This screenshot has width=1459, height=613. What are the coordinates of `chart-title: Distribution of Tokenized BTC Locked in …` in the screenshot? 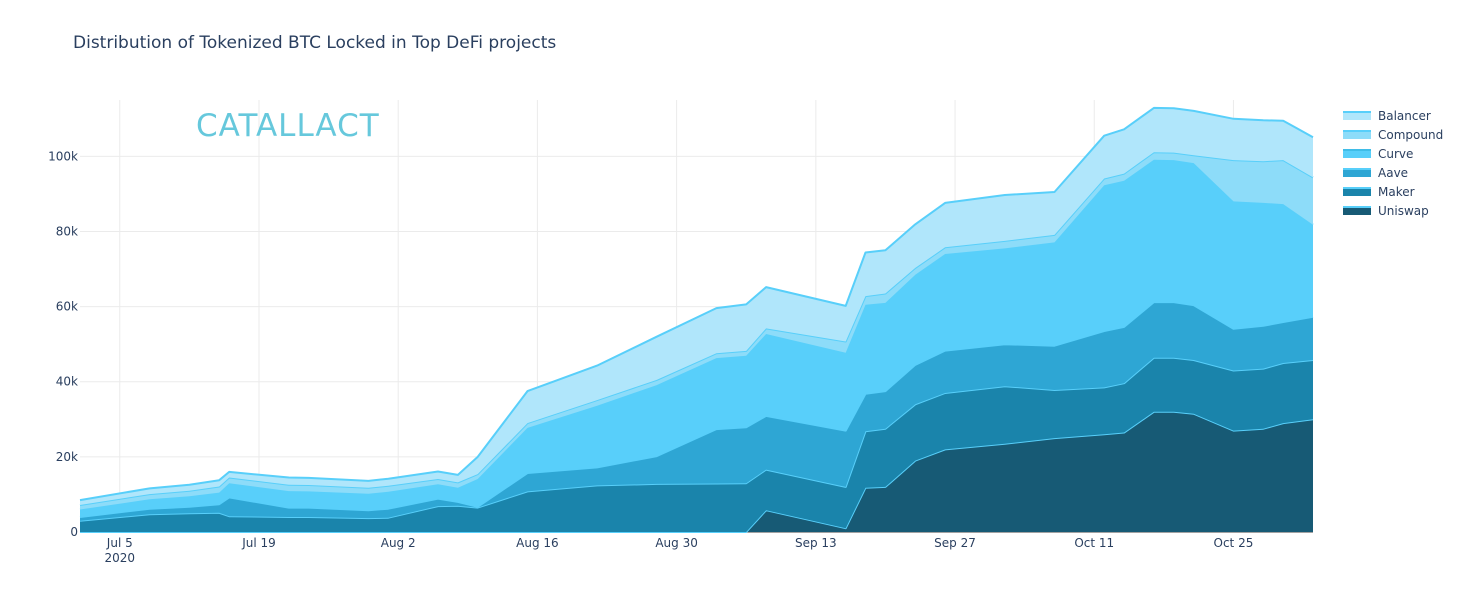 It's located at (315, 43).